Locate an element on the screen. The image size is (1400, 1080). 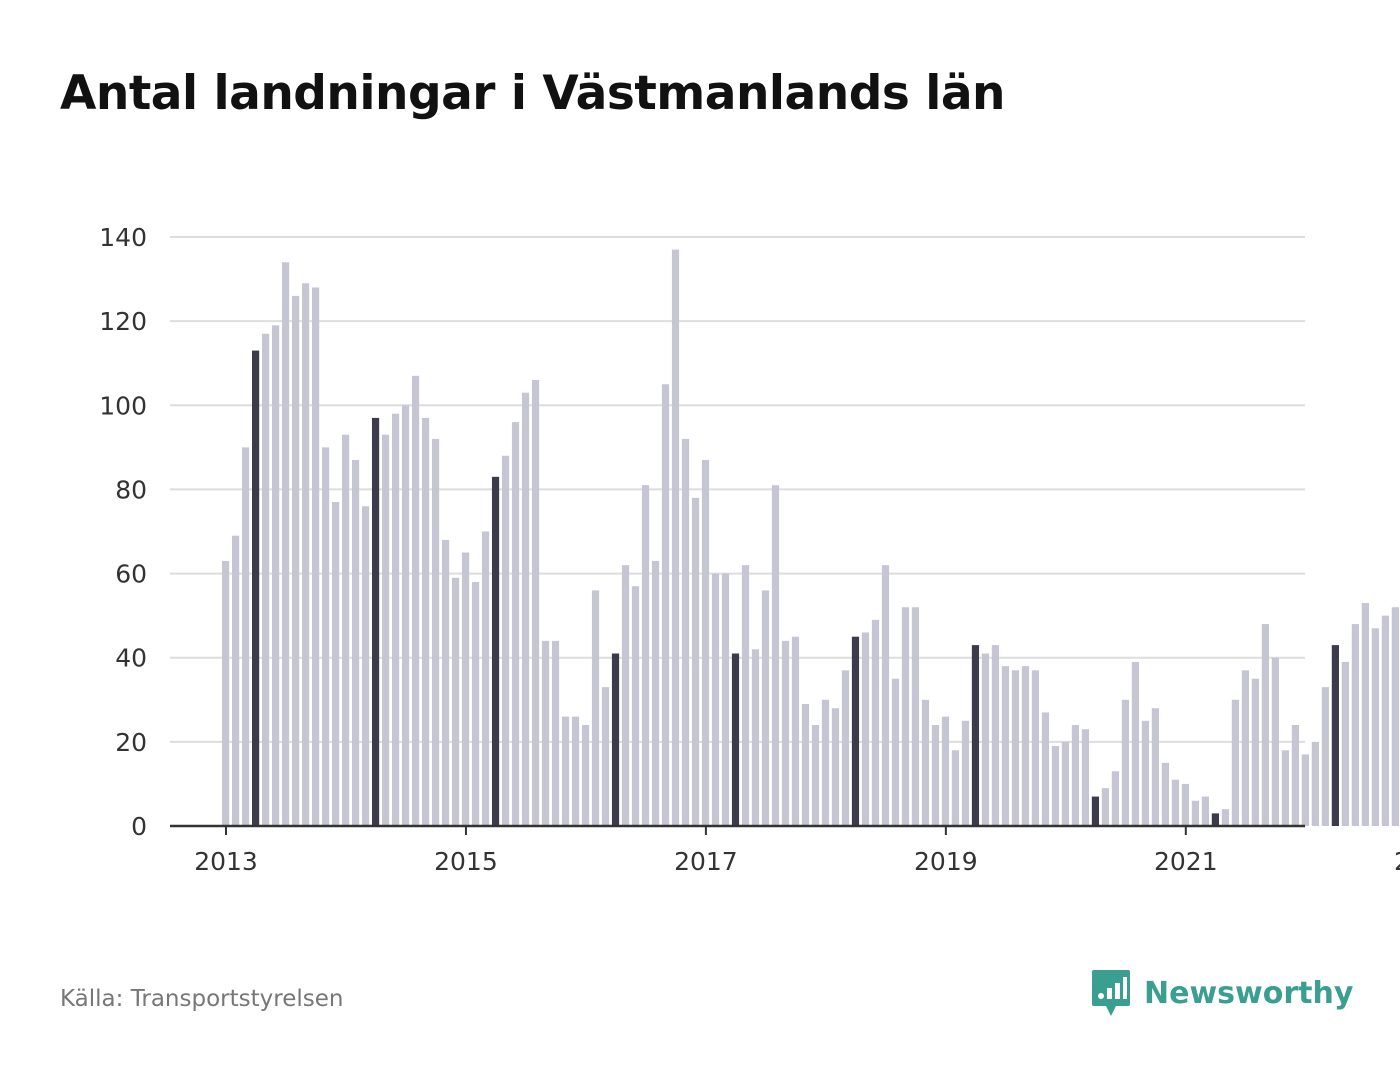
y-tick-label: 0 is located at coordinates (139, 826).